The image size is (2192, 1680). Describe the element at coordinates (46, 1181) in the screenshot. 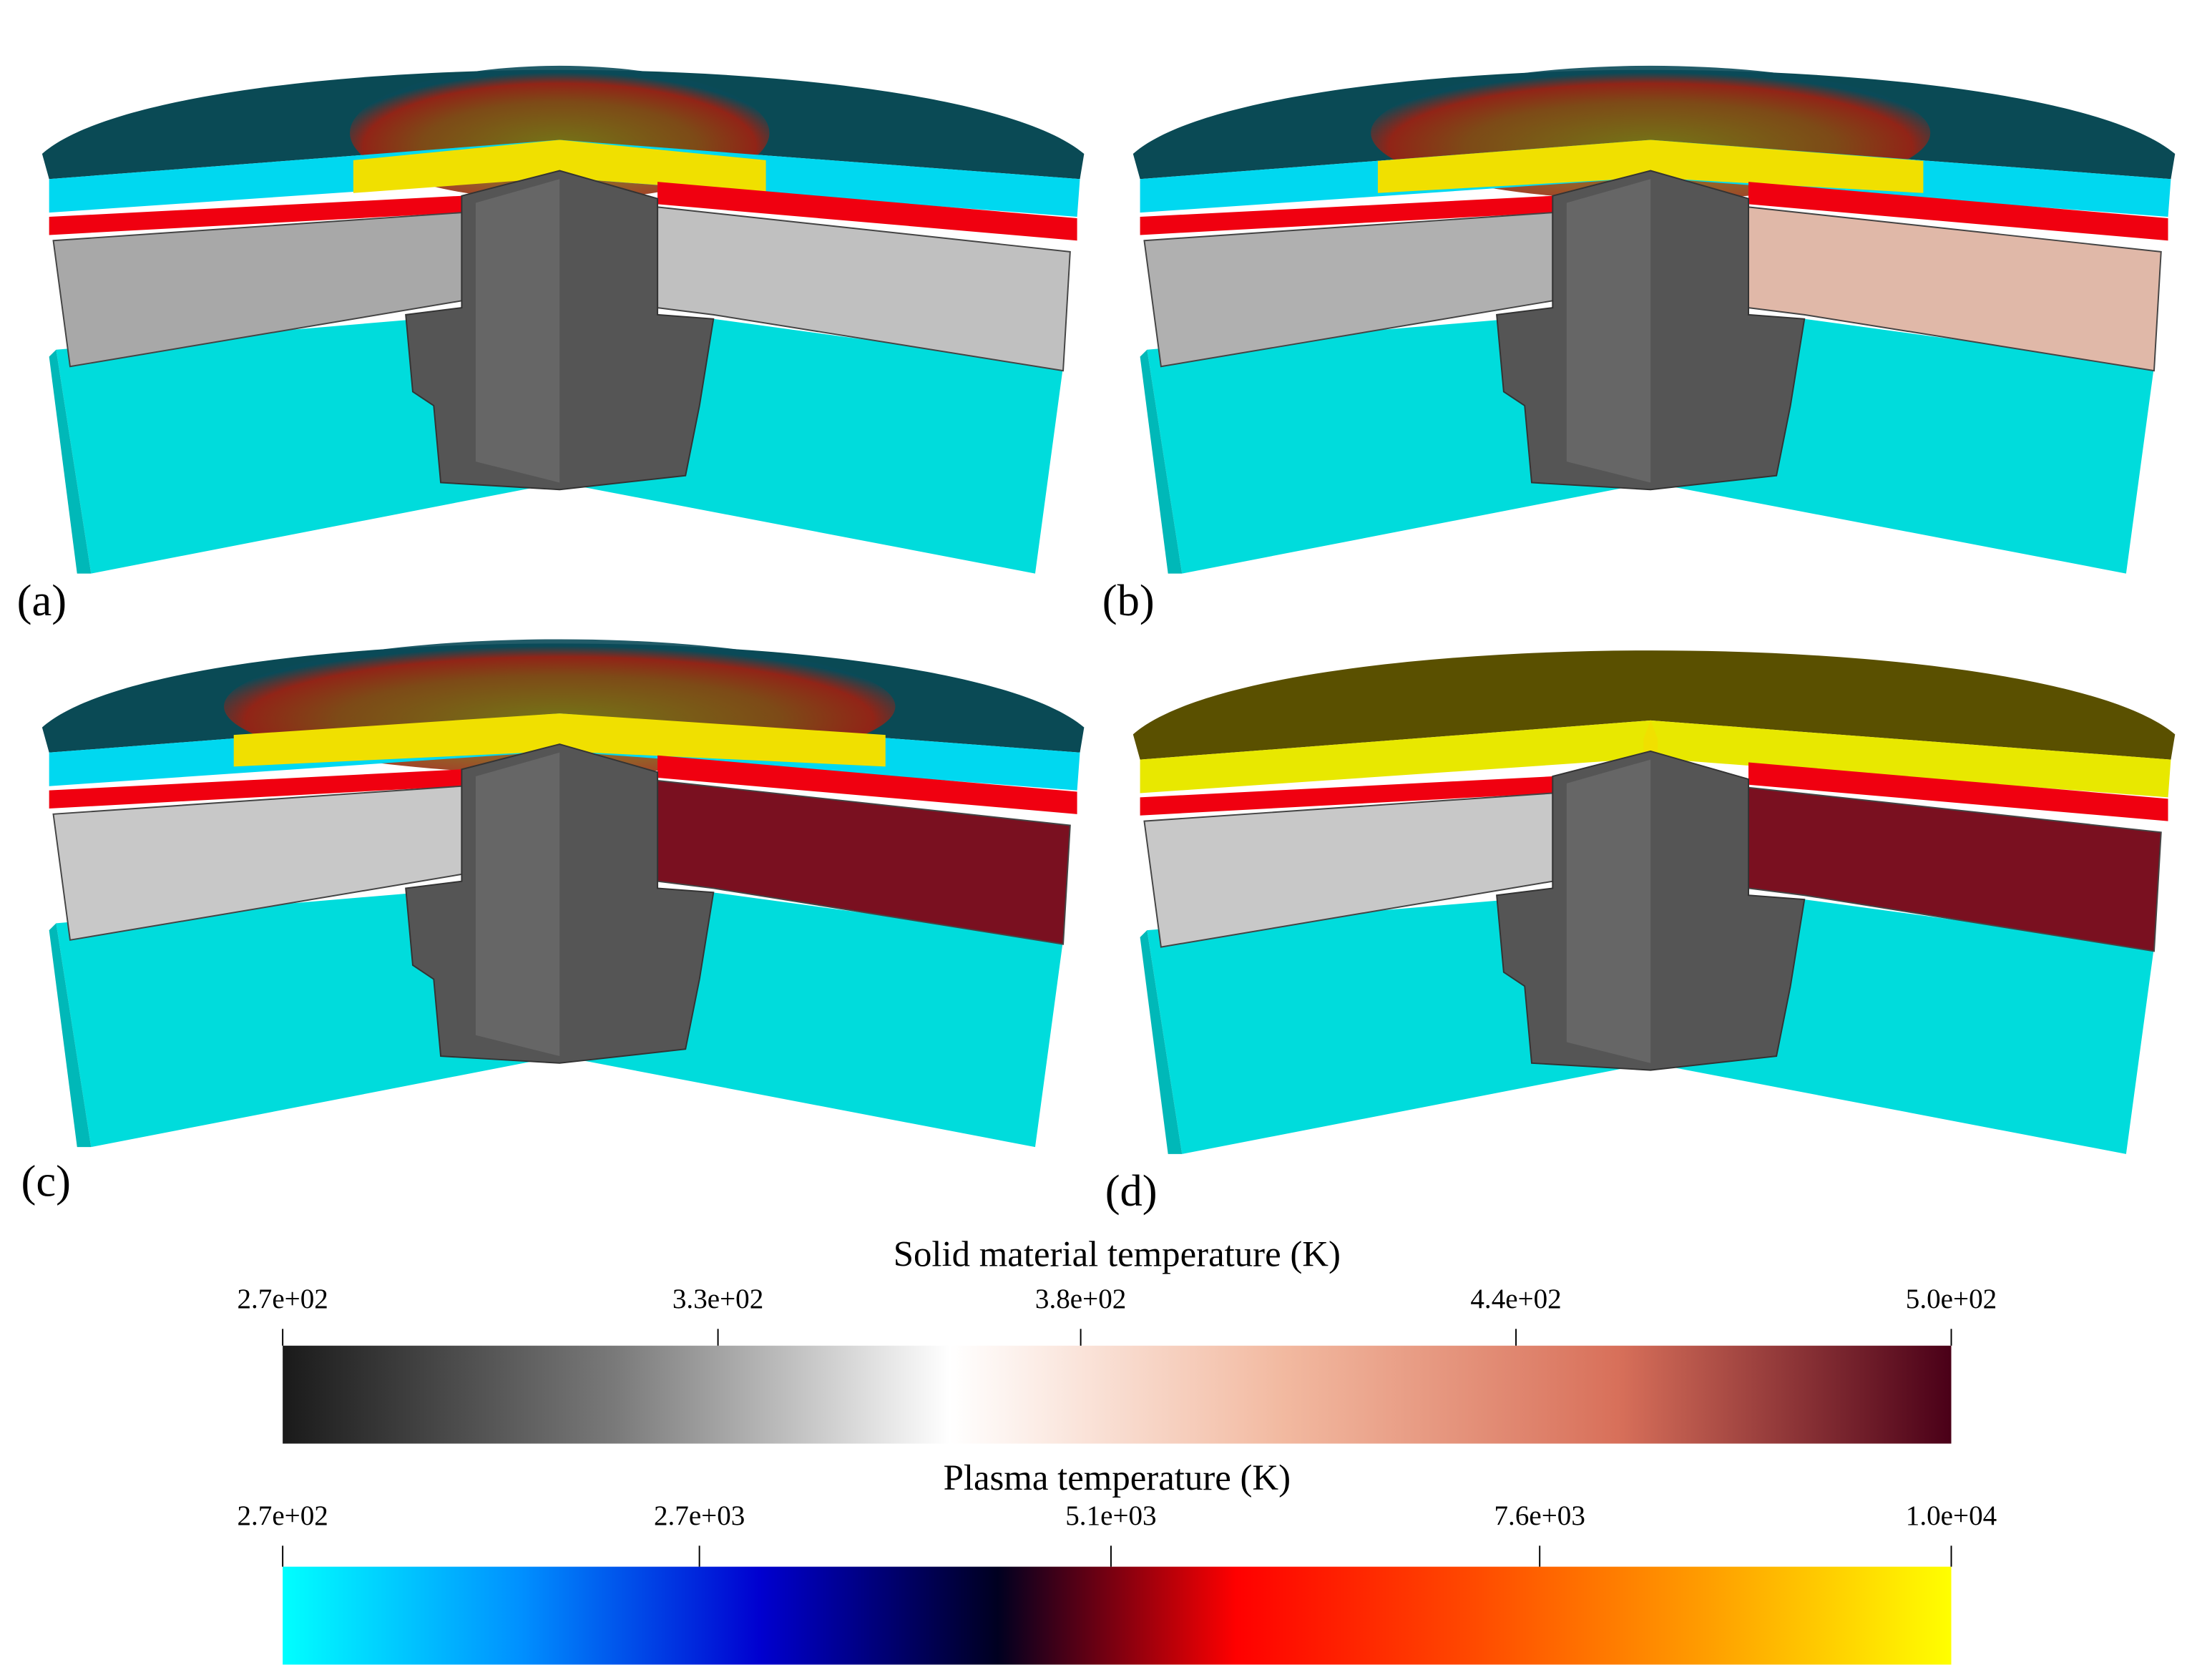

I see `panel-label: (c)` at that location.